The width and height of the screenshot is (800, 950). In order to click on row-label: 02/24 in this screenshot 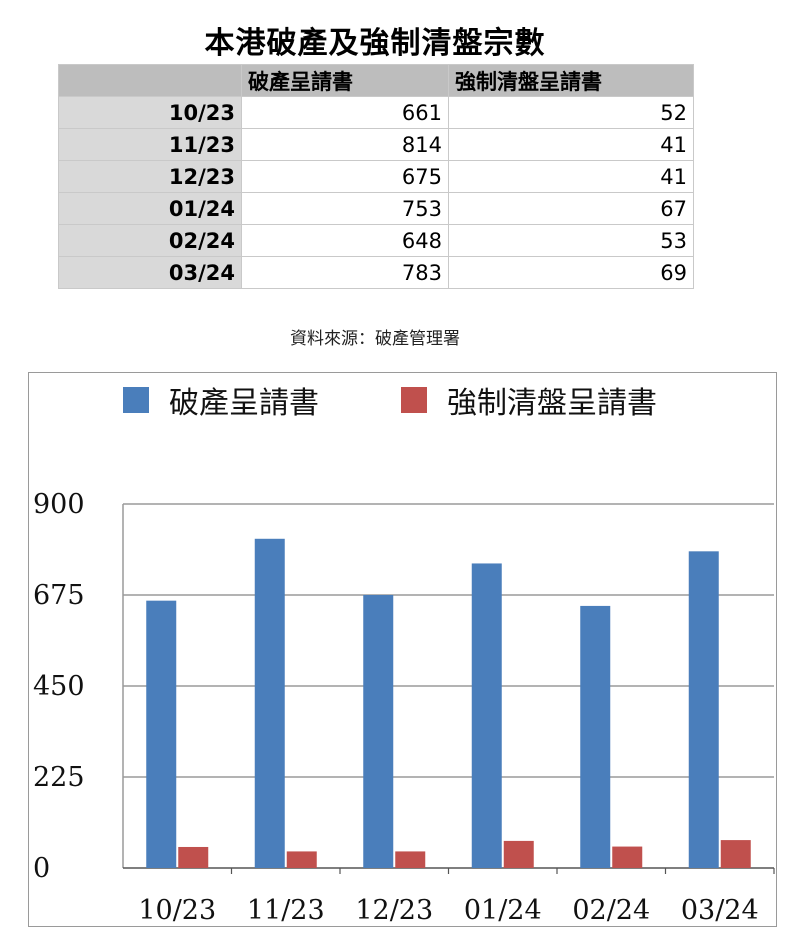, I will do `click(150, 240)`.